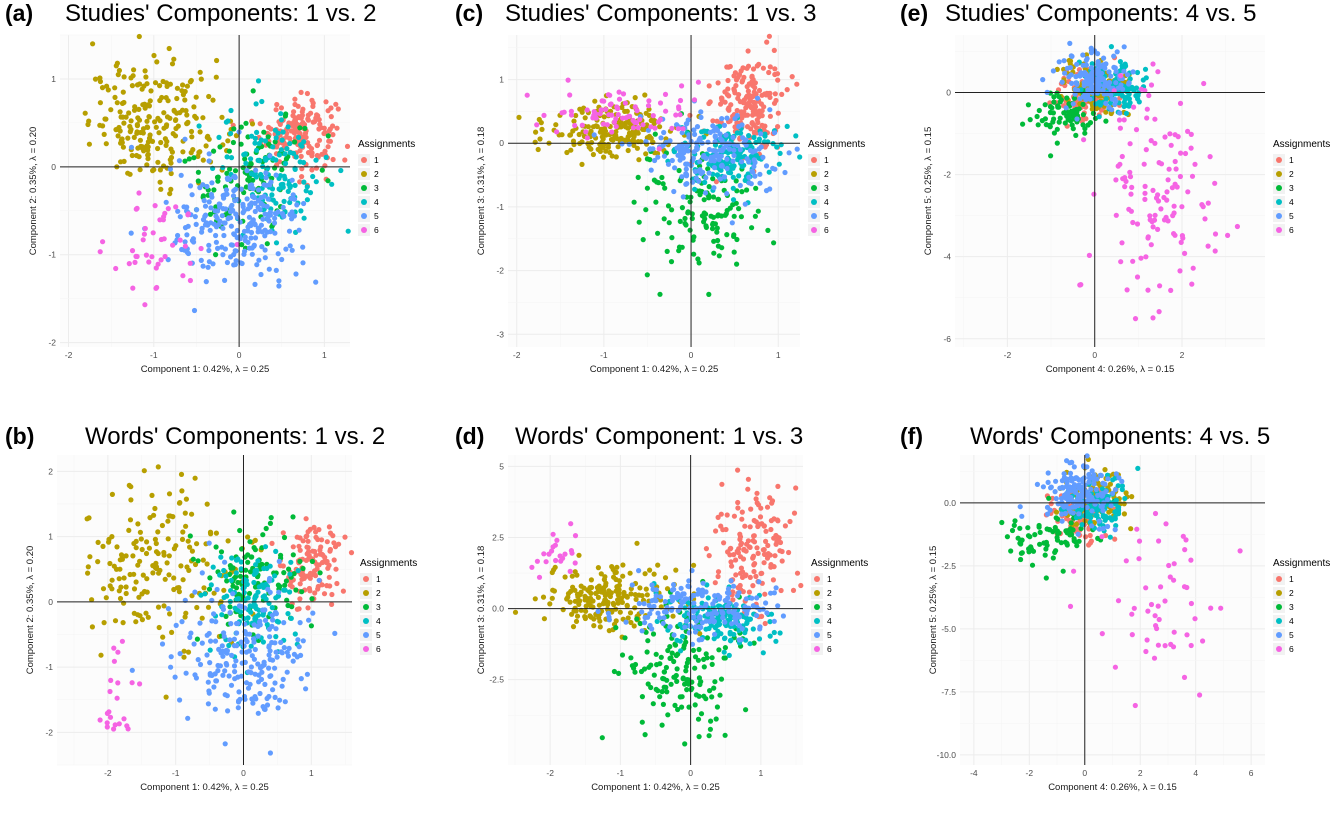 The image size is (1330, 818). What do you see at coordinates (1291, 174) in the screenshot?
I see `legend-label: 2` at bounding box center [1291, 174].